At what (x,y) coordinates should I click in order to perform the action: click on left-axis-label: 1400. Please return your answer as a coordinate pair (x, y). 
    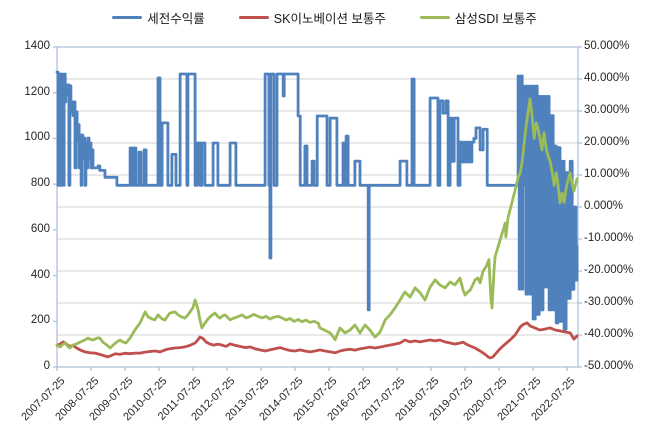
    Looking at the image, I should click on (37, 46).